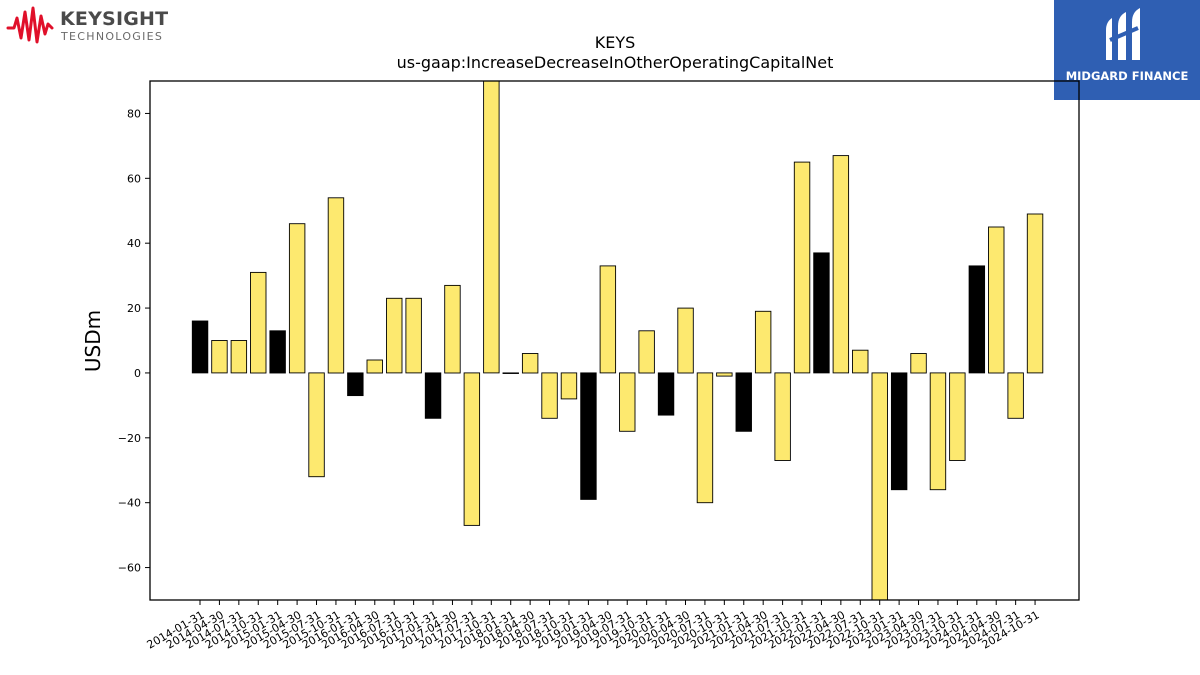 Image resolution: width=1200 pixels, height=675 pixels. What do you see at coordinates (30, 25) in the screenshot?
I see `keysight-wave-icon` at bounding box center [30, 25].